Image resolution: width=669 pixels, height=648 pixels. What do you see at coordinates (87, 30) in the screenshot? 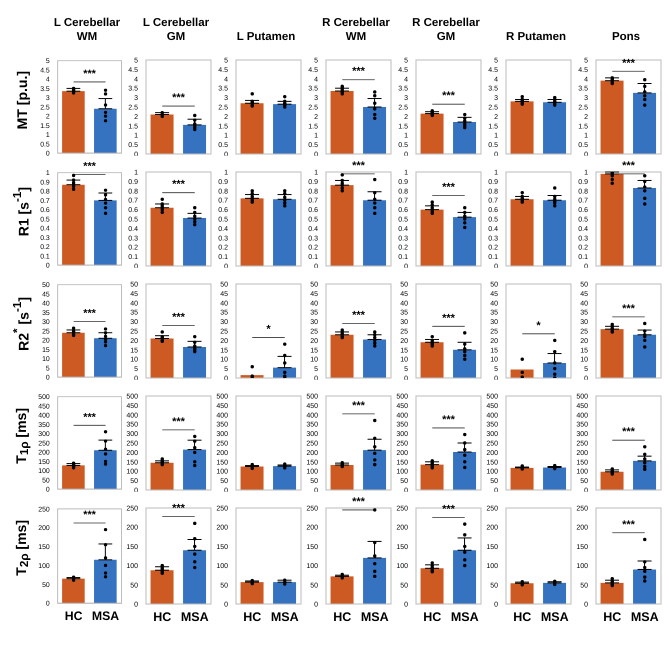
I see `chart-title: L Cerebellar WM` at bounding box center [87, 30].